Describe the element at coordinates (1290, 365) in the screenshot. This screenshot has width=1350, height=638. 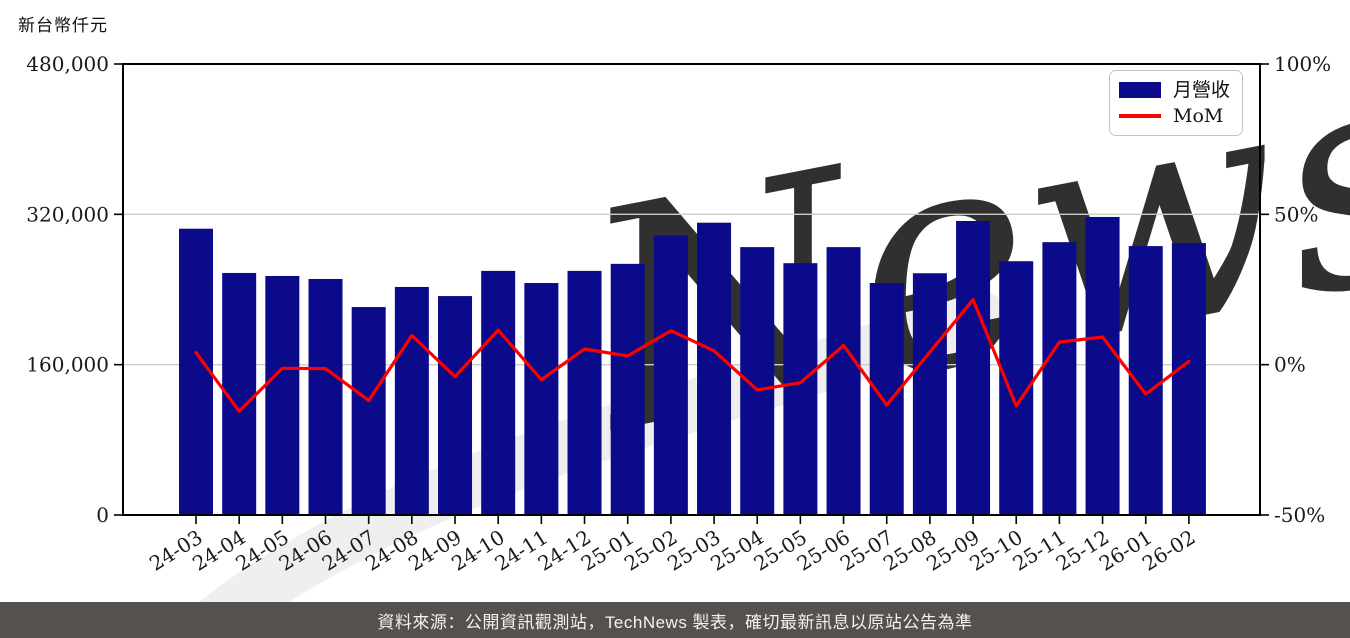
I see `pct-tick-label-0: 0%` at that location.